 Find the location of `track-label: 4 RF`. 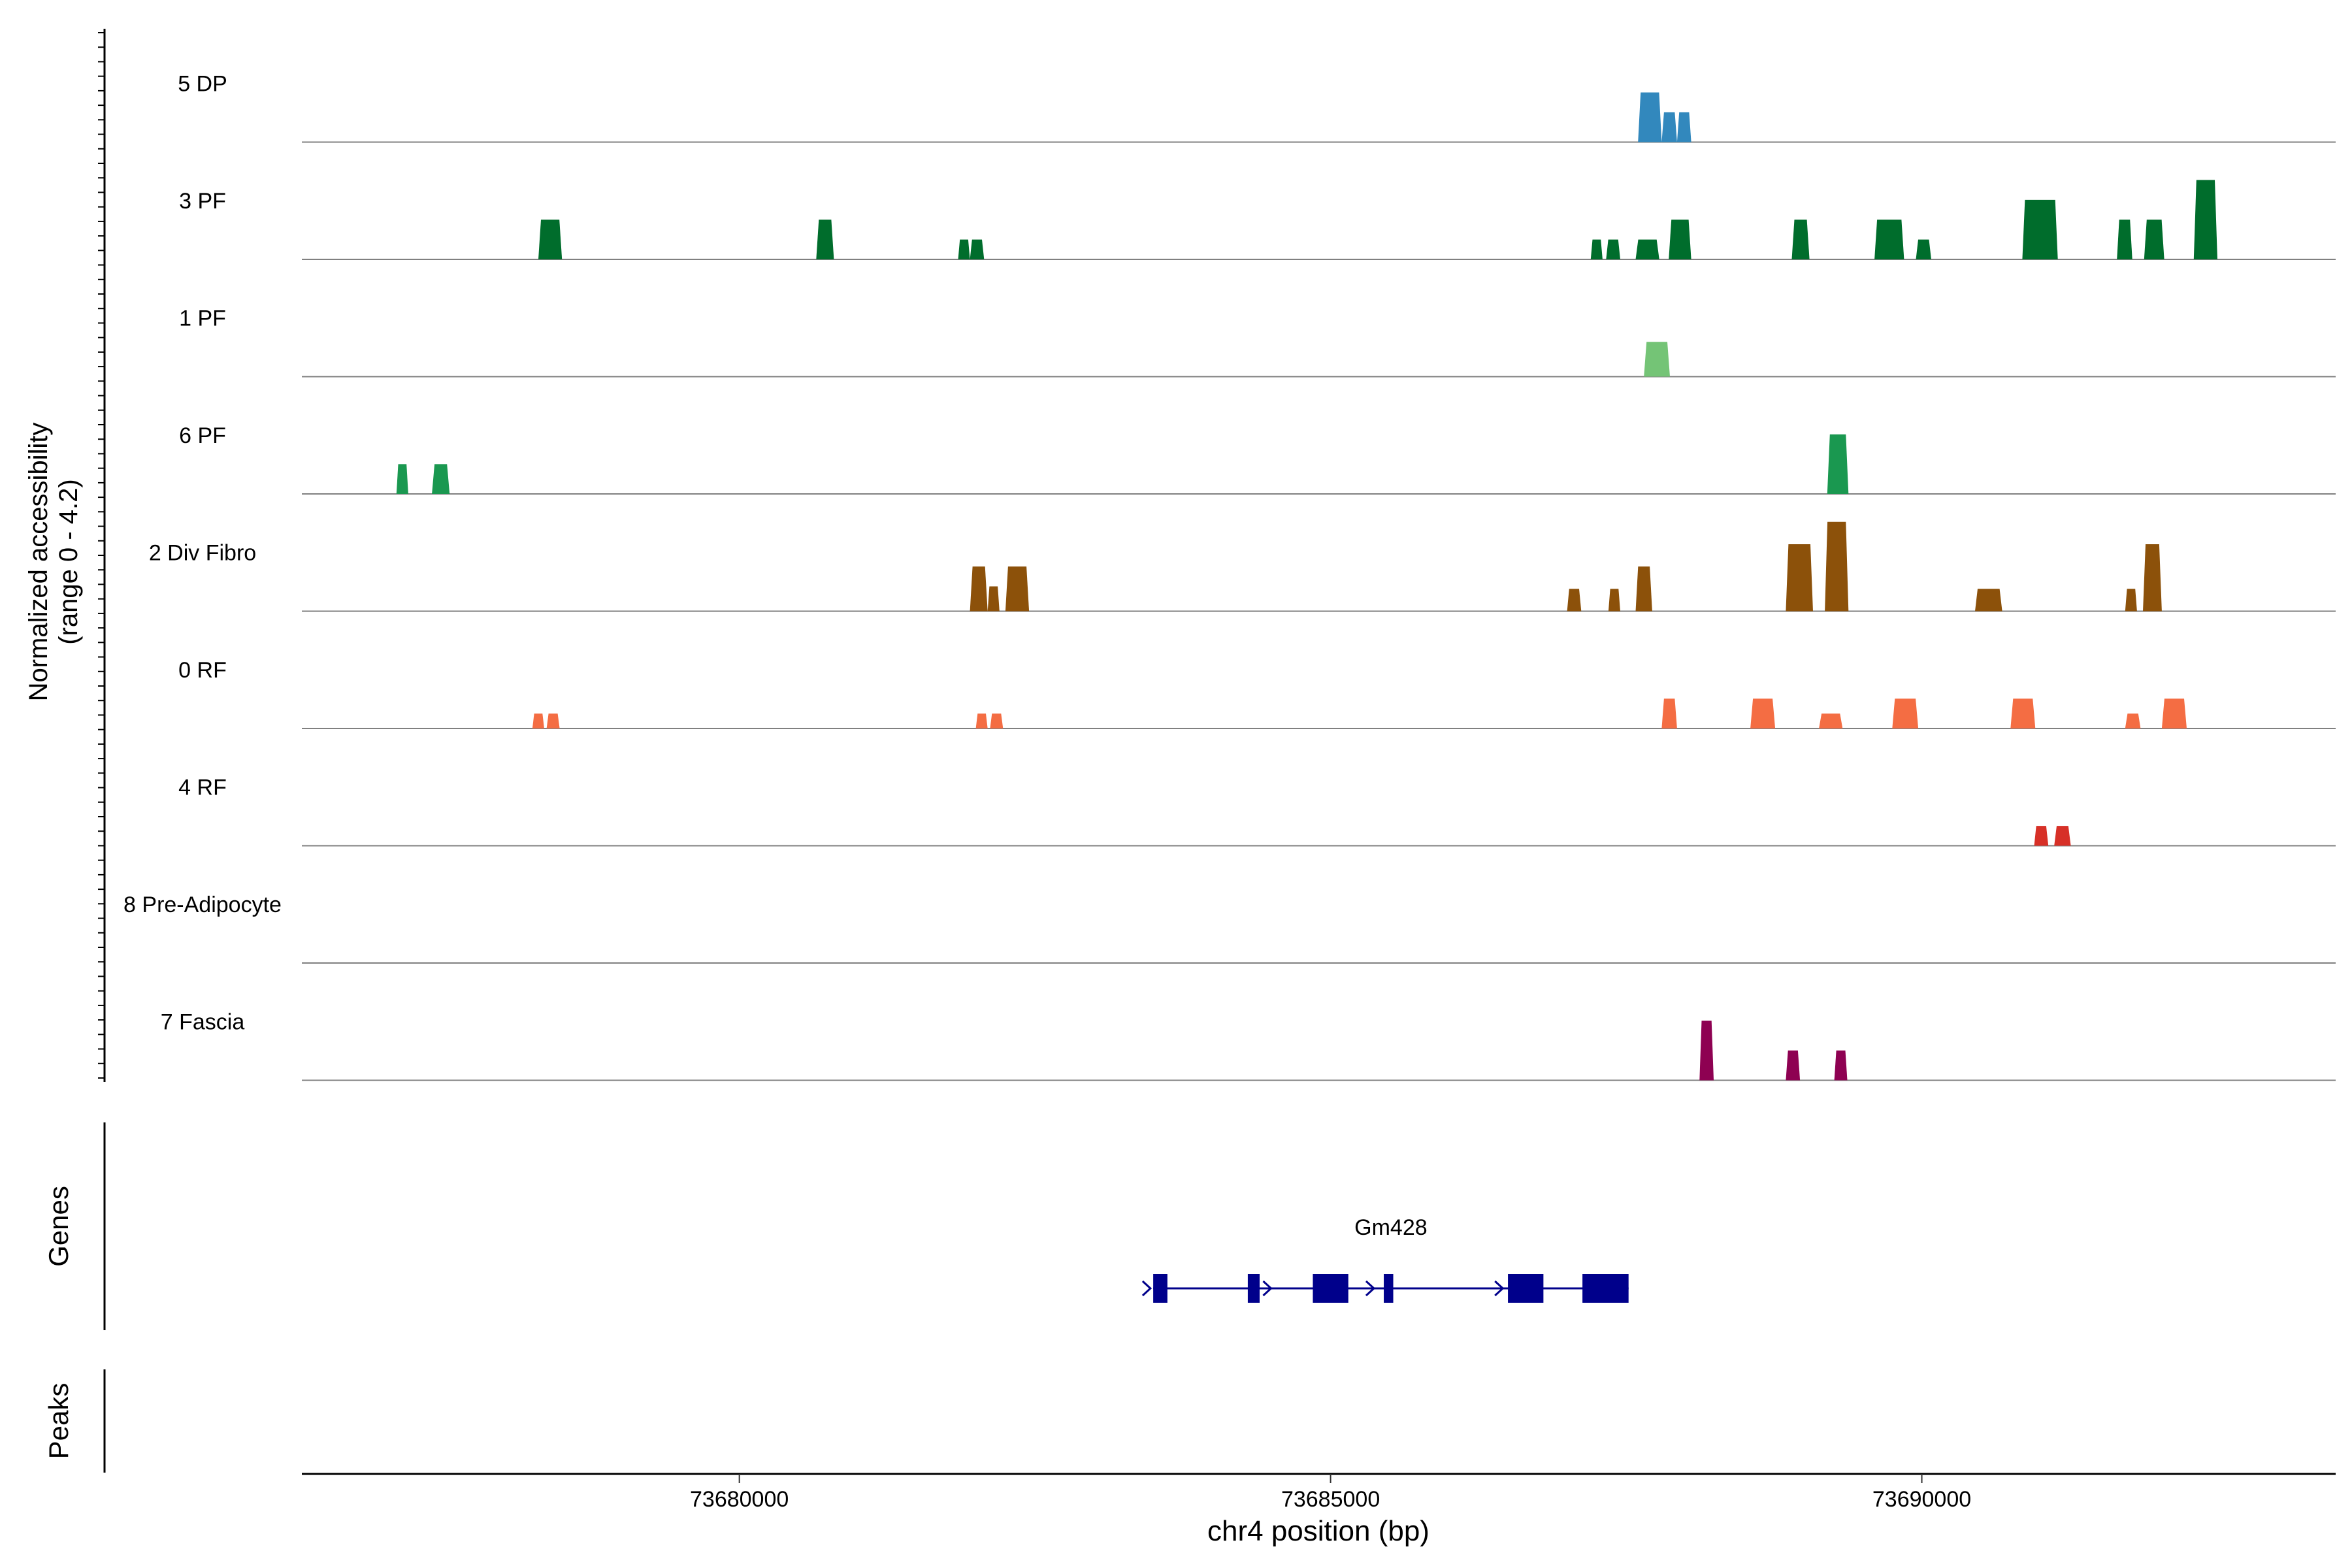

track-label: 4 RF is located at coordinates (202, 788).